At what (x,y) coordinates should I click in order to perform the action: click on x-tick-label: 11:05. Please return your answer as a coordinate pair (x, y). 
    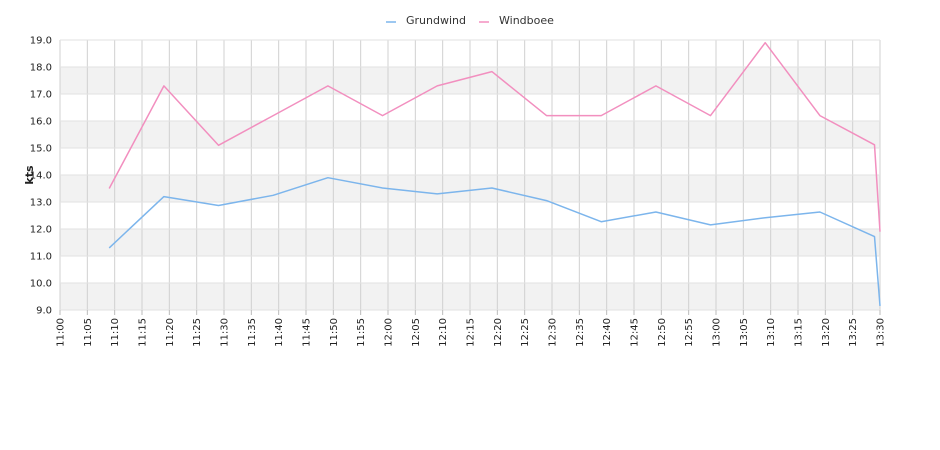
    Looking at the image, I should click on (88, 332).